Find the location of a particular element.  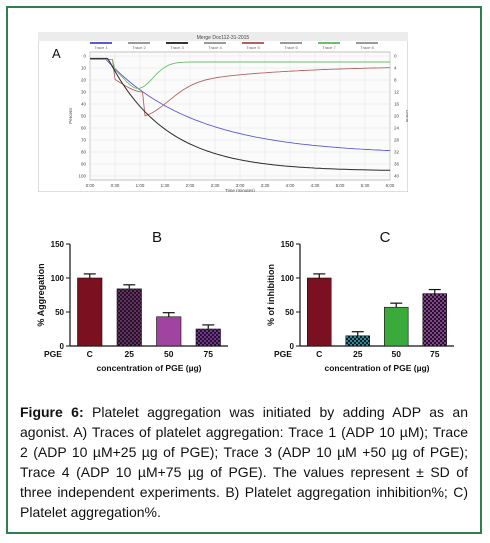

trace-ytick-right: 8 is located at coordinates (395, 80).